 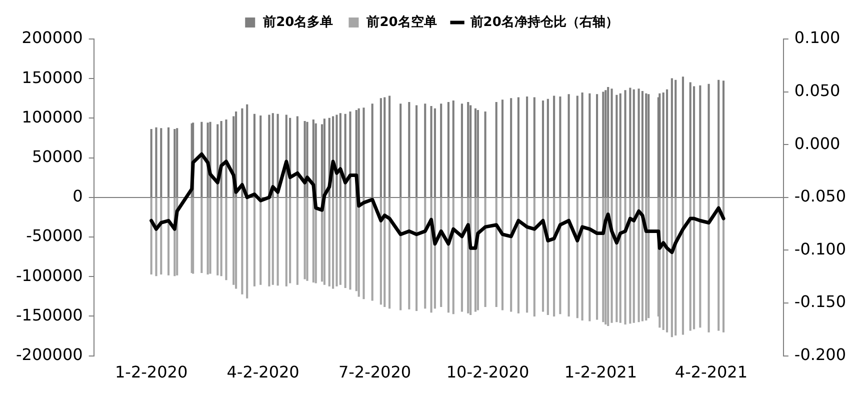 I want to click on y-tick-label: 100000, so click(x=52, y=116).